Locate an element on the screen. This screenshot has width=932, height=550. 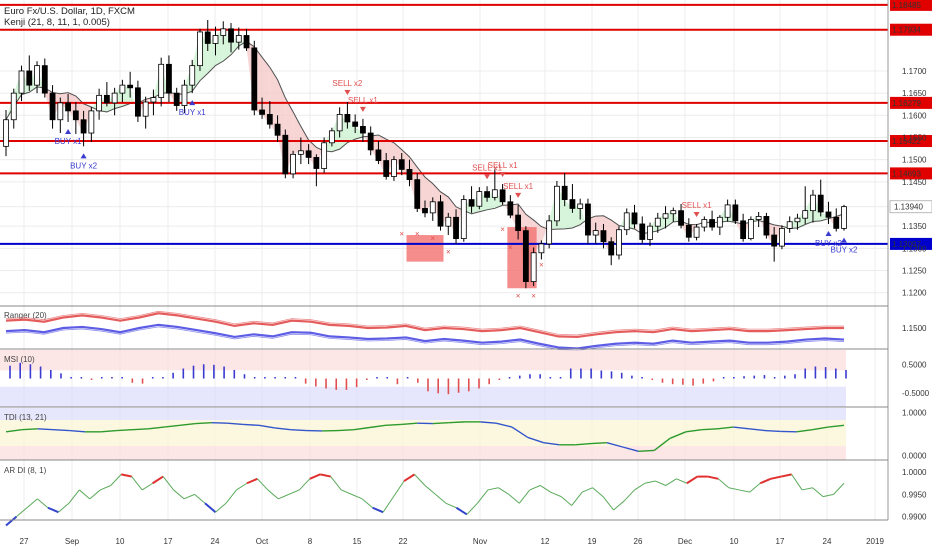
x-tick-label: 15 is located at coordinates (357, 541).